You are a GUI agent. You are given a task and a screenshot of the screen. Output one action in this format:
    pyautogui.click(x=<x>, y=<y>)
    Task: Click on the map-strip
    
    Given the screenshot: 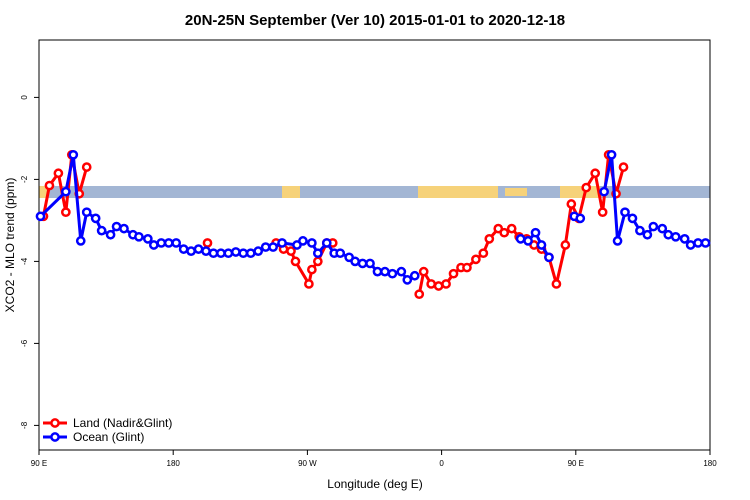 What is the action you would take?
    pyautogui.click(x=374, y=192)
    